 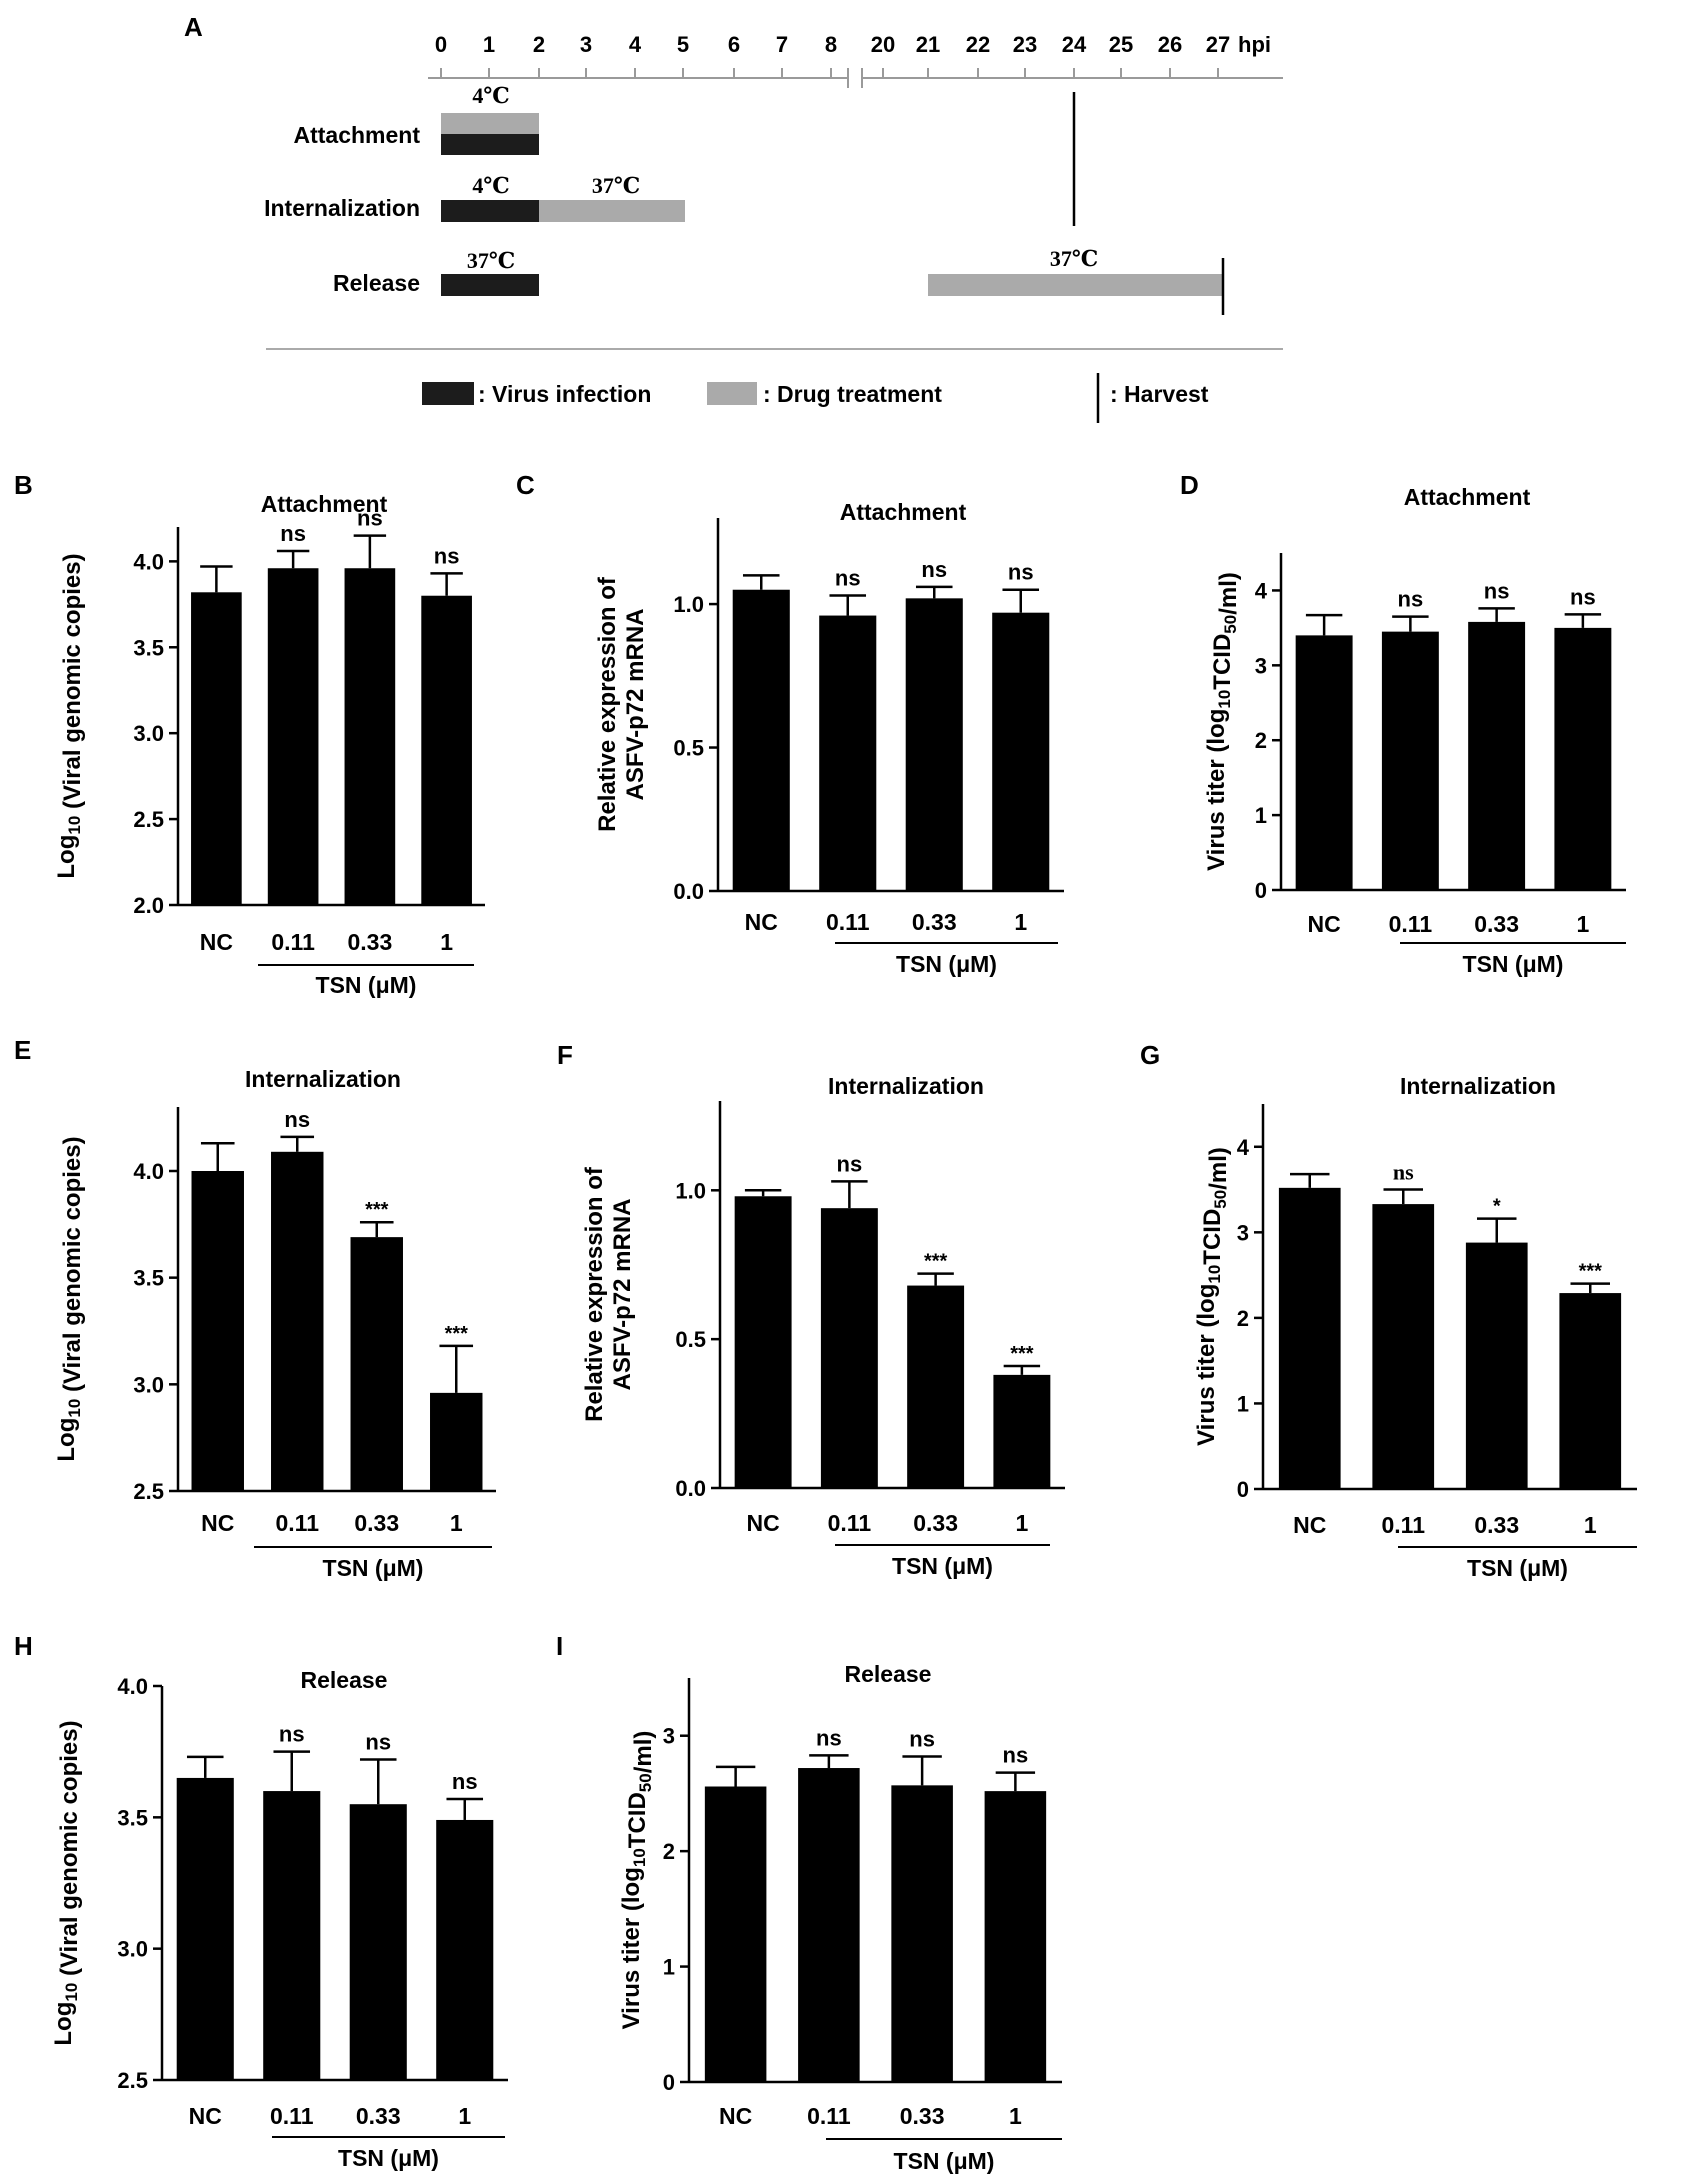 I want to click on timeline-tick-label: 25, so click(x=1121, y=44).